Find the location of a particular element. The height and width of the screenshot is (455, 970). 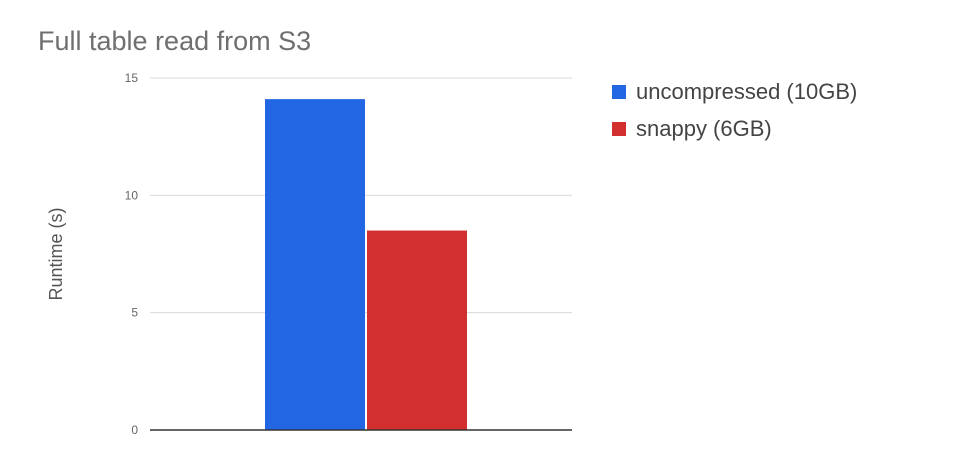

bar-snappy is located at coordinates (417, 330).